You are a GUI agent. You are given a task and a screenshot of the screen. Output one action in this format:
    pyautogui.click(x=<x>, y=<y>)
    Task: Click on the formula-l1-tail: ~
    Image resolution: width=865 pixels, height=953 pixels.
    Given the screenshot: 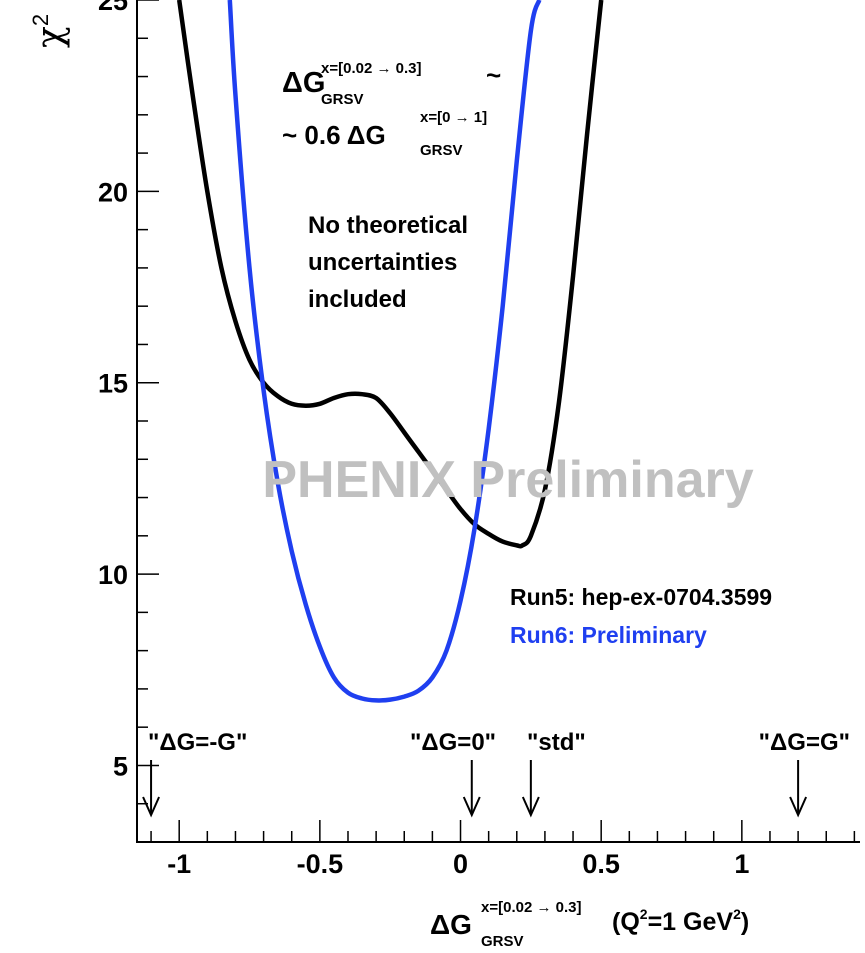 What is the action you would take?
    pyautogui.click(x=493, y=75)
    